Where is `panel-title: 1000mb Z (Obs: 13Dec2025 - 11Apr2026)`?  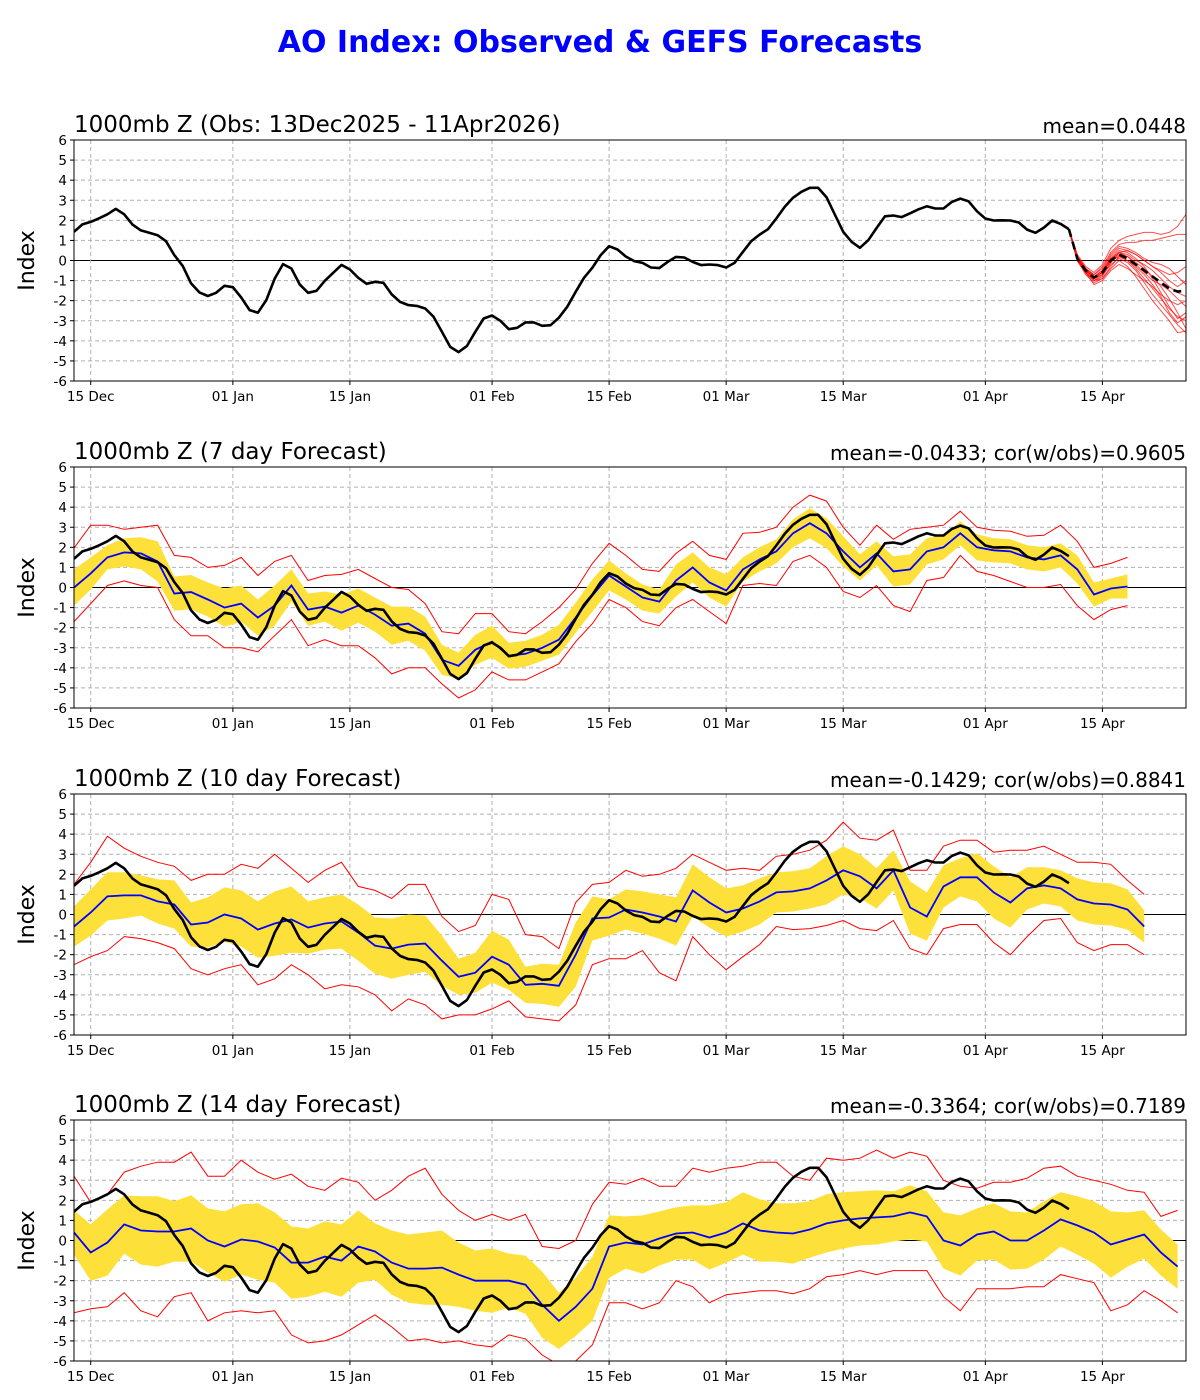
panel-title: 1000mb Z (Obs: 13Dec2025 - 11Apr2026) is located at coordinates (317, 125).